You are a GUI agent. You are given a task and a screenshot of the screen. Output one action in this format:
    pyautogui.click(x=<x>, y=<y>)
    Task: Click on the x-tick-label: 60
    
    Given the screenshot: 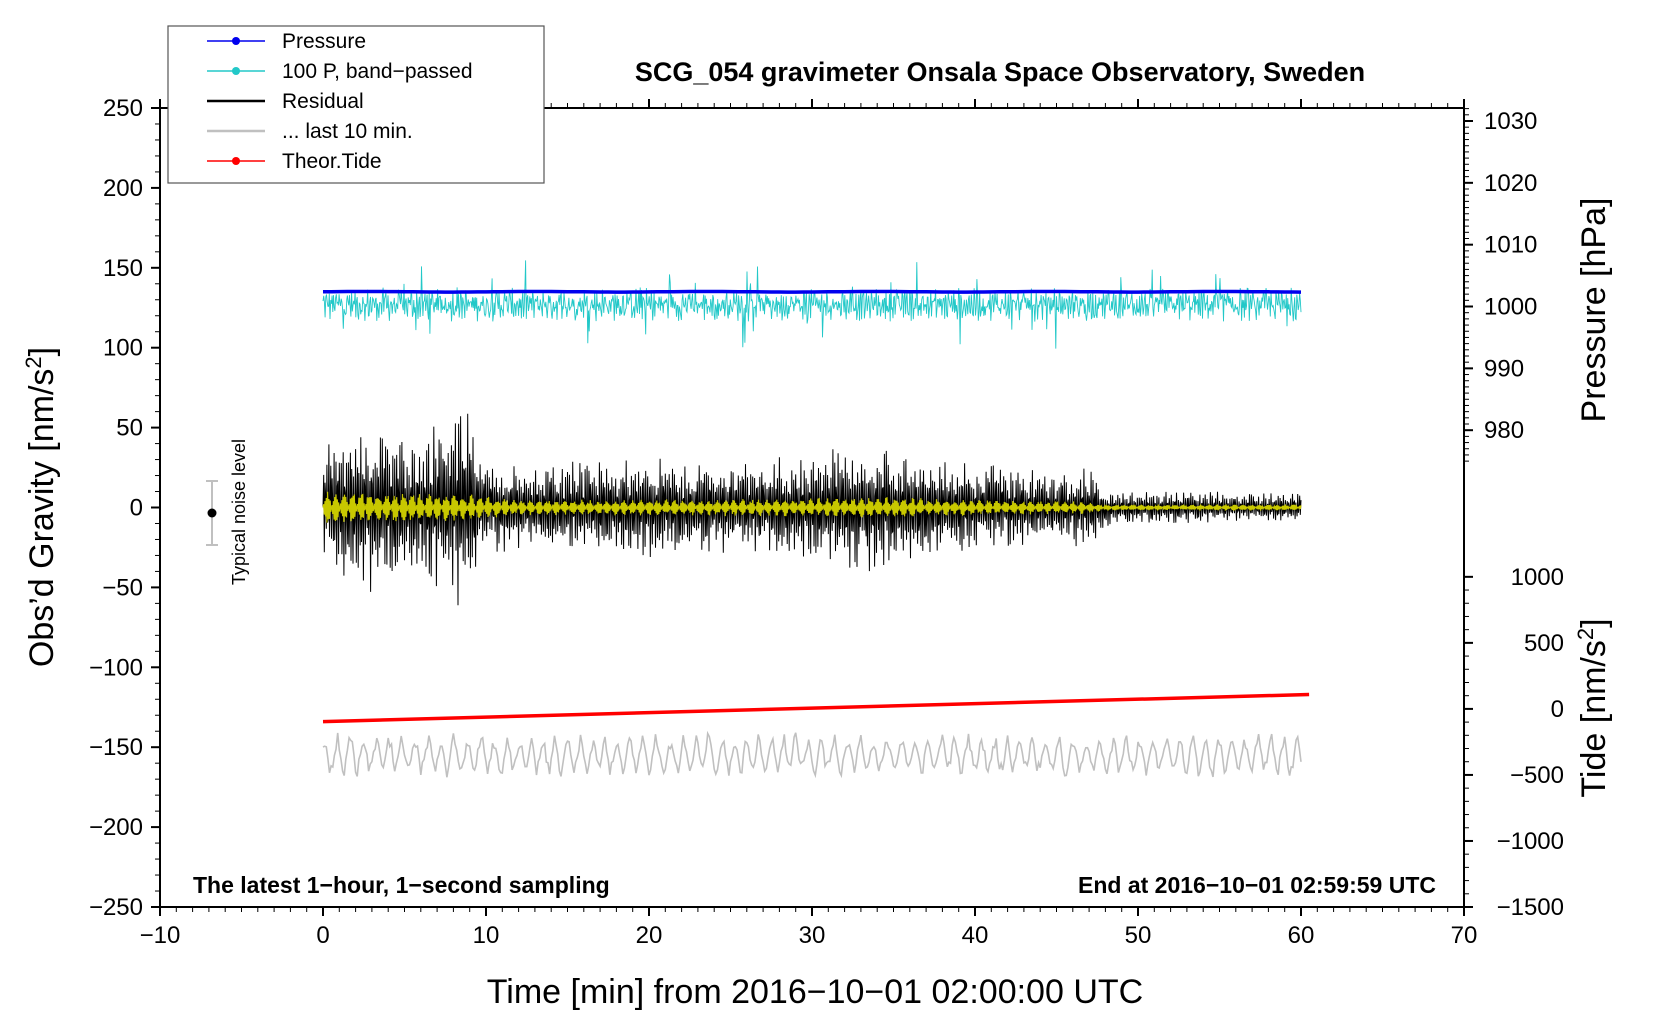 What is the action you would take?
    pyautogui.click(x=1301, y=935)
    